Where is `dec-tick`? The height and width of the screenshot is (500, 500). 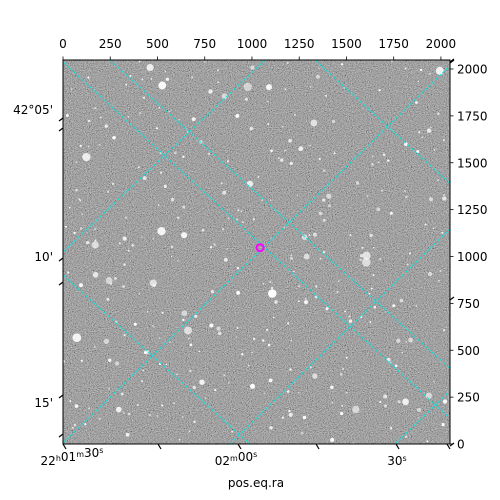 dec-tick is located at coordinates (452, 60).